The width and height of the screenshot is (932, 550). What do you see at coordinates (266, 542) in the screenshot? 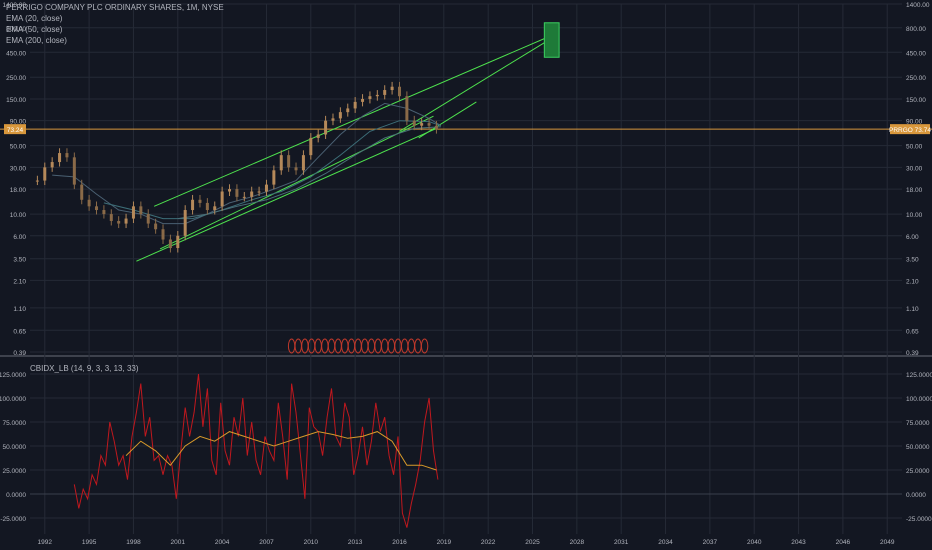
I see `time-tick-label: 2007` at bounding box center [266, 542].